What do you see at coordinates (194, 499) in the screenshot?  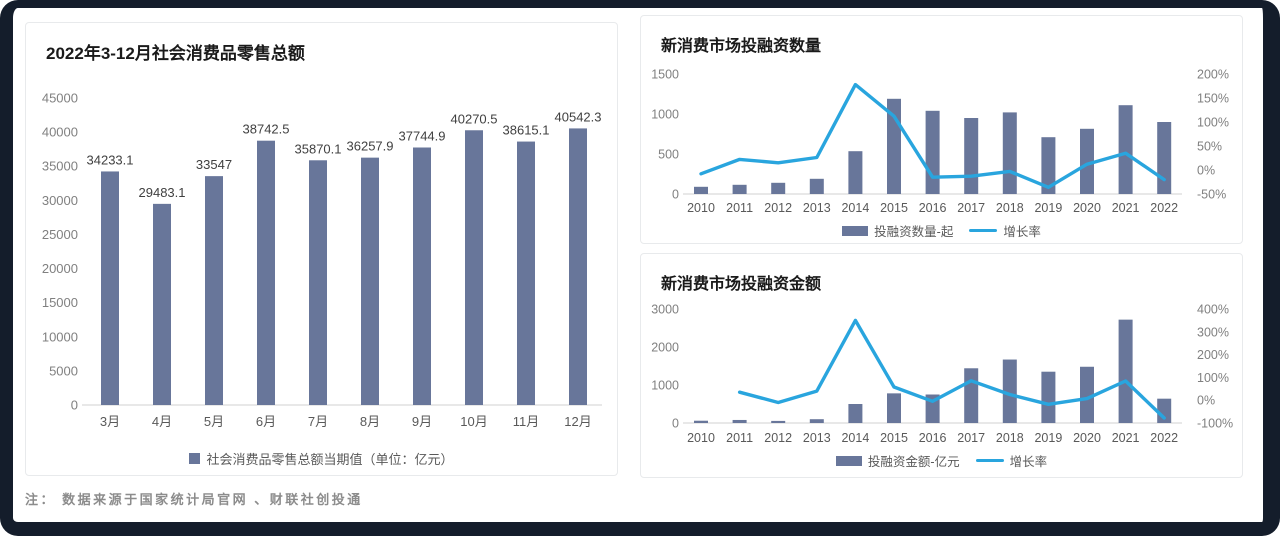 I see `data-source-note: 注： 数据来源于国家统计局官网 、财联社创投通` at bounding box center [194, 499].